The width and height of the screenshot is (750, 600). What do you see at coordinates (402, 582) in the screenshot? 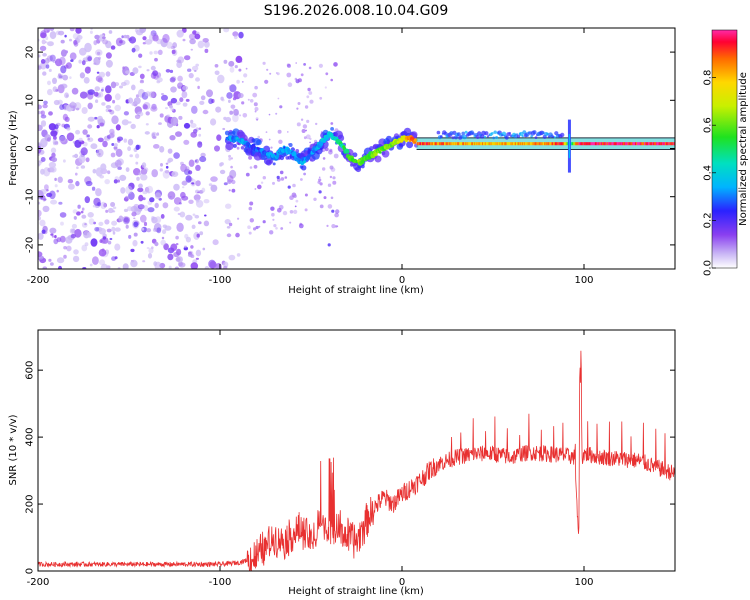
I see `x-tick-label: 0` at bounding box center [402, 582].